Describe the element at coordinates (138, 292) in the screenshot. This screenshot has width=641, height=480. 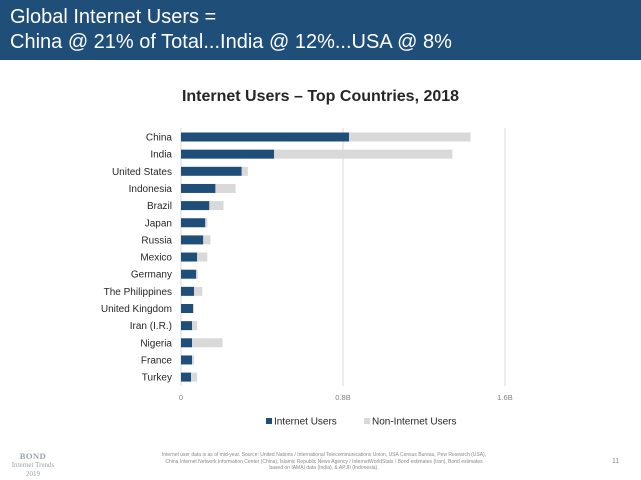
I see `category-label: The Philippines` at that location.